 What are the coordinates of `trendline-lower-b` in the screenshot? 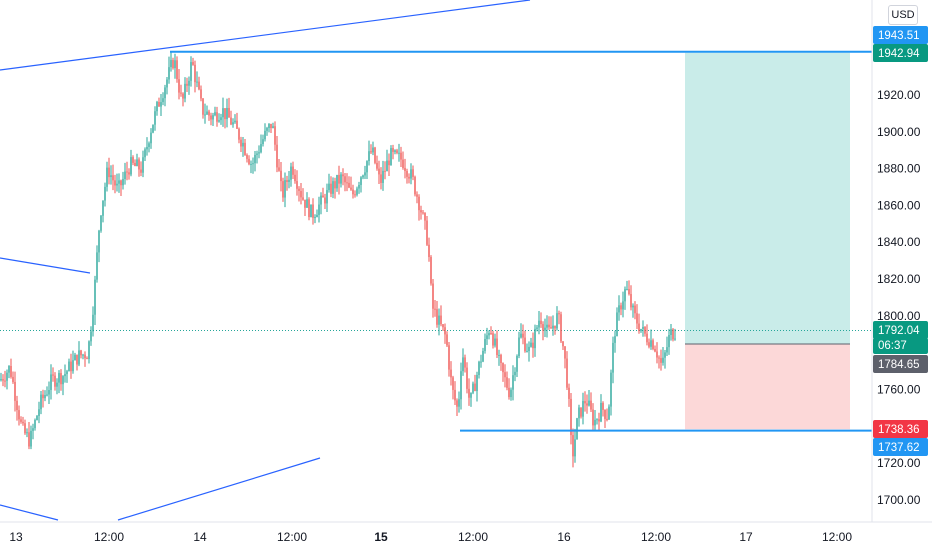 It's located at (219, 489).